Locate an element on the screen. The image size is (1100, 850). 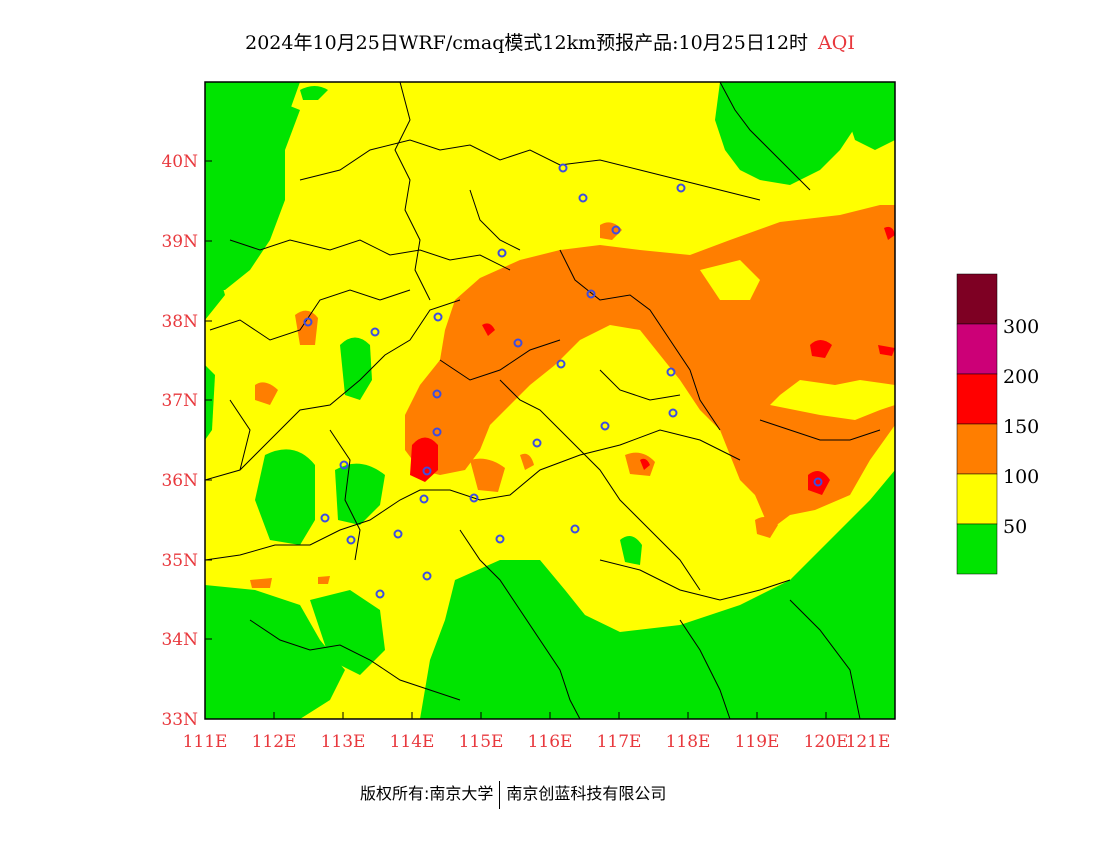
lat-tick-label: 38N is located at coordinates (179, 322).